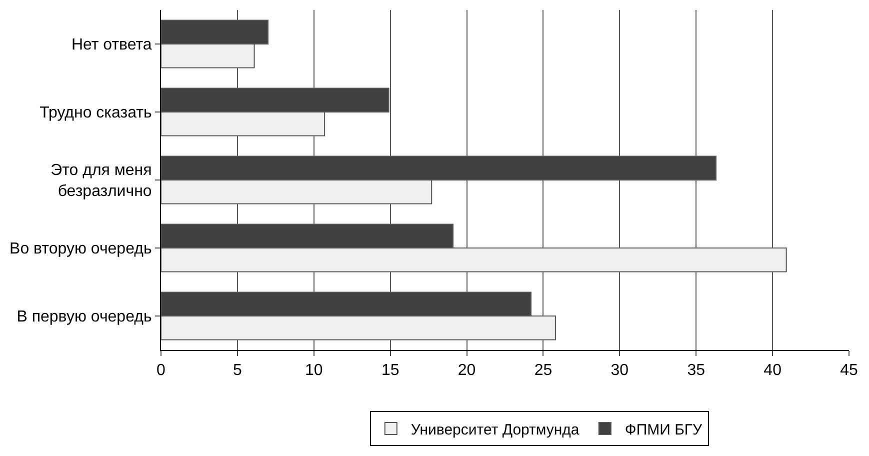  What do you see at coordinates (849, 371) in the screenshot?
I see `x-tick-label: 45` at bounding box center [849, 371].